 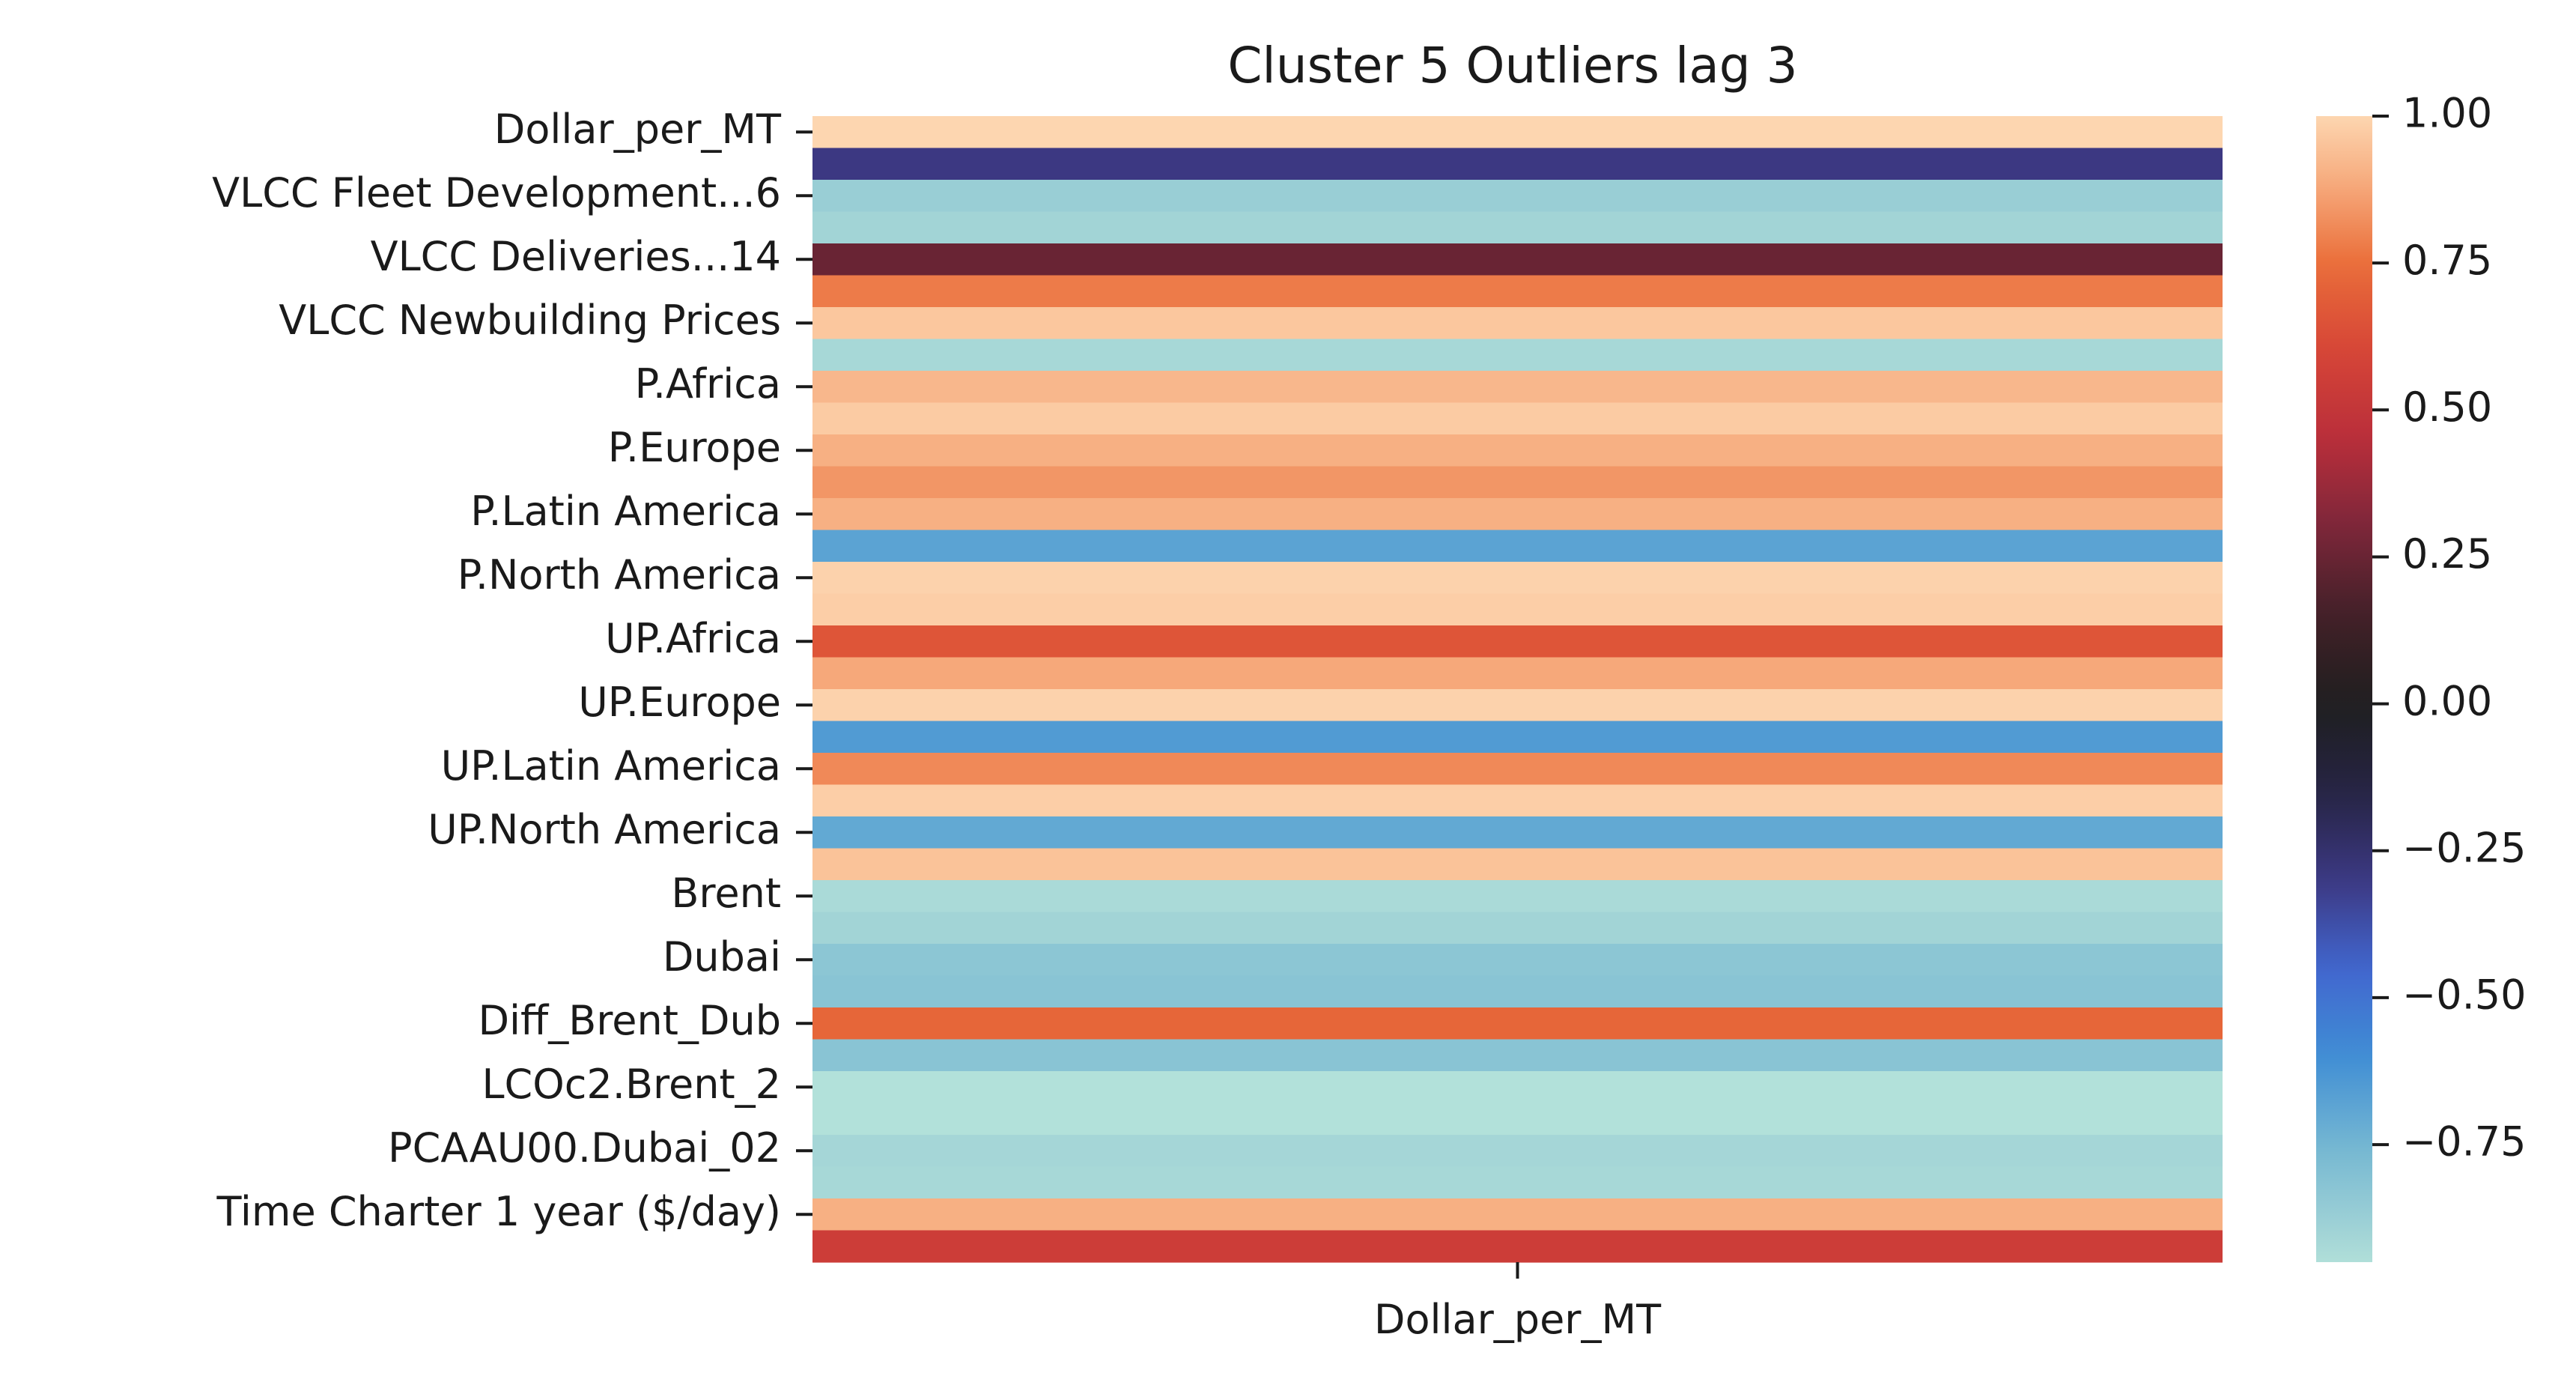 What do you see at coordinates (629, 1020) in the screenshot?
I see `y-tick-label: Diff_Brent_Dub` at bounding box center [629, 1020].